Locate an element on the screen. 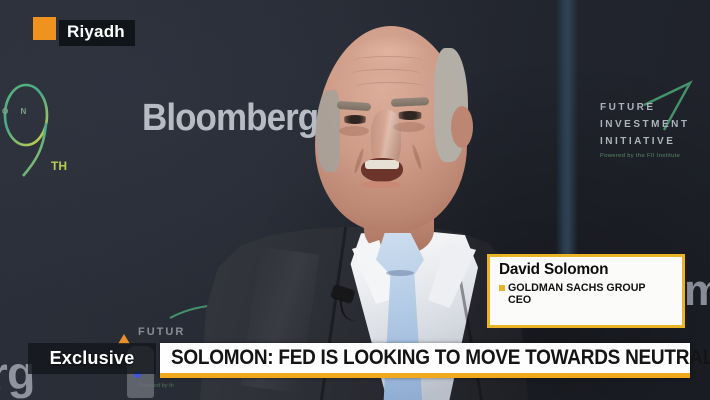  location-bug: Riyadh is located at coordinates (84, 31).